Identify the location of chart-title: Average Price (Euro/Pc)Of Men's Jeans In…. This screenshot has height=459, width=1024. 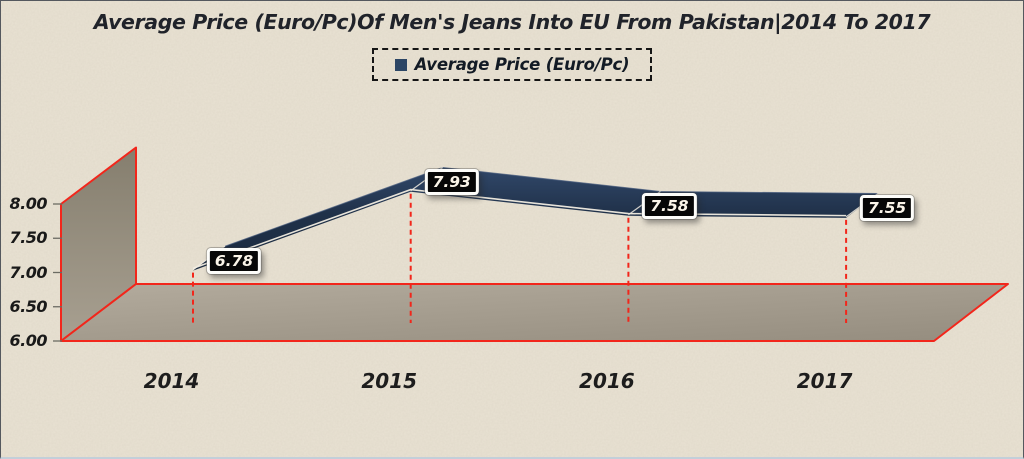
(512, 22).